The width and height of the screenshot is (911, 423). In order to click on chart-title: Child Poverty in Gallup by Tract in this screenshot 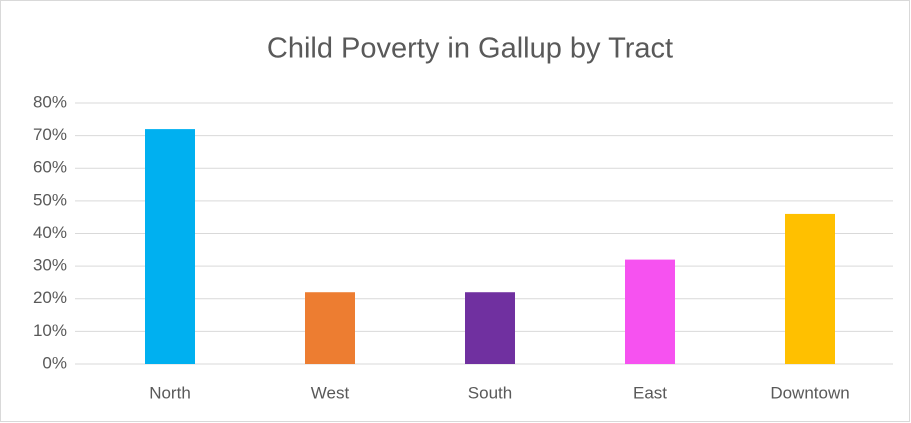, I will do `click(470, 49)`.